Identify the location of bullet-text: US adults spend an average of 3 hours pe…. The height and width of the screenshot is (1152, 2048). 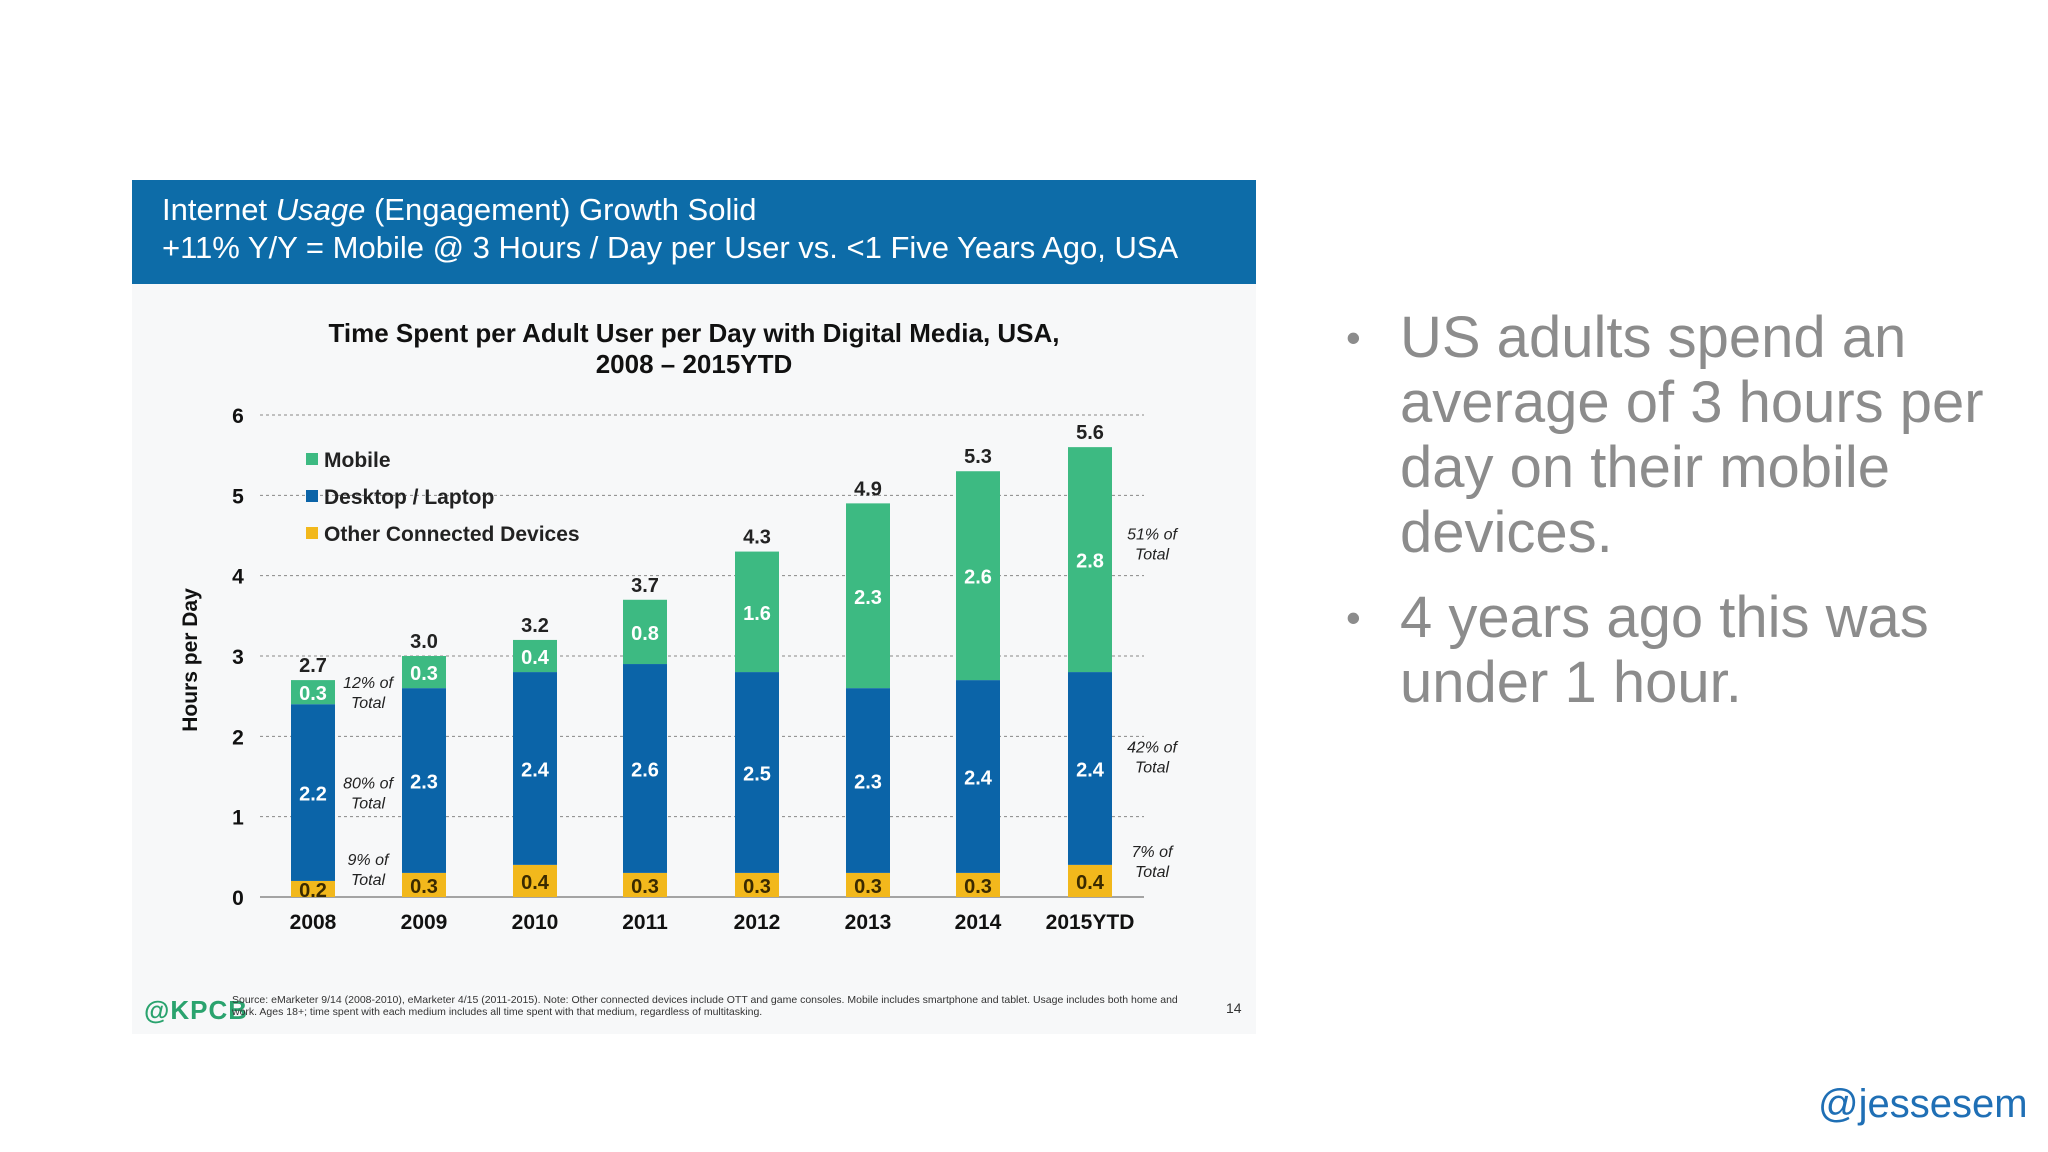
(1692, 435).